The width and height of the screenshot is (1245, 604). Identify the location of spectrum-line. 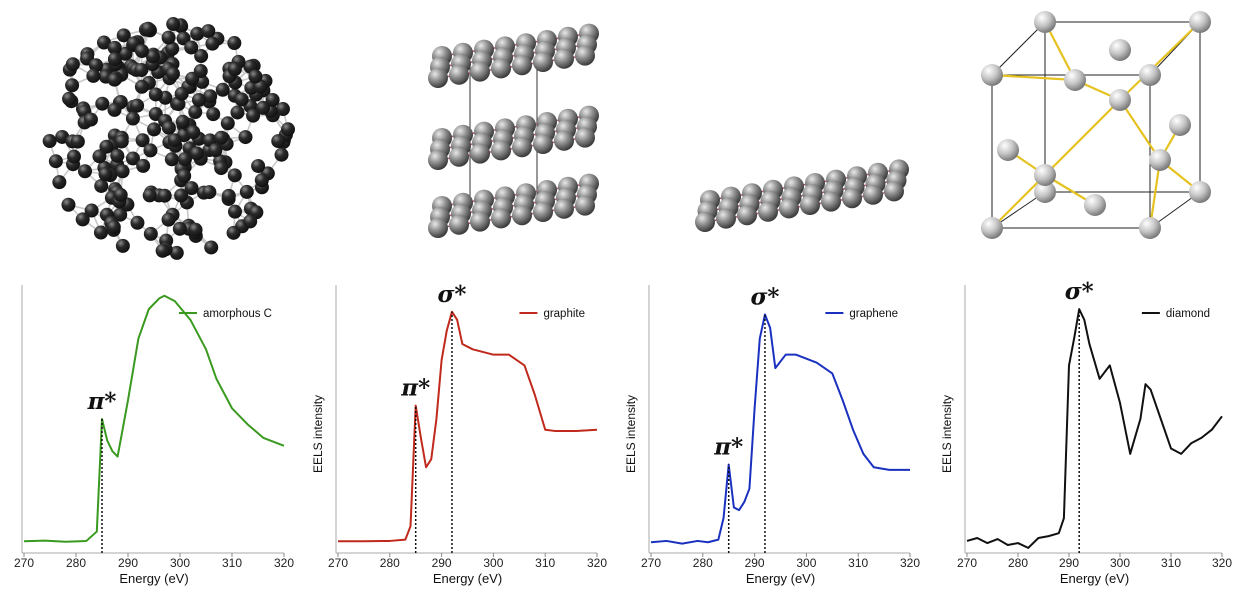
(154, 419).